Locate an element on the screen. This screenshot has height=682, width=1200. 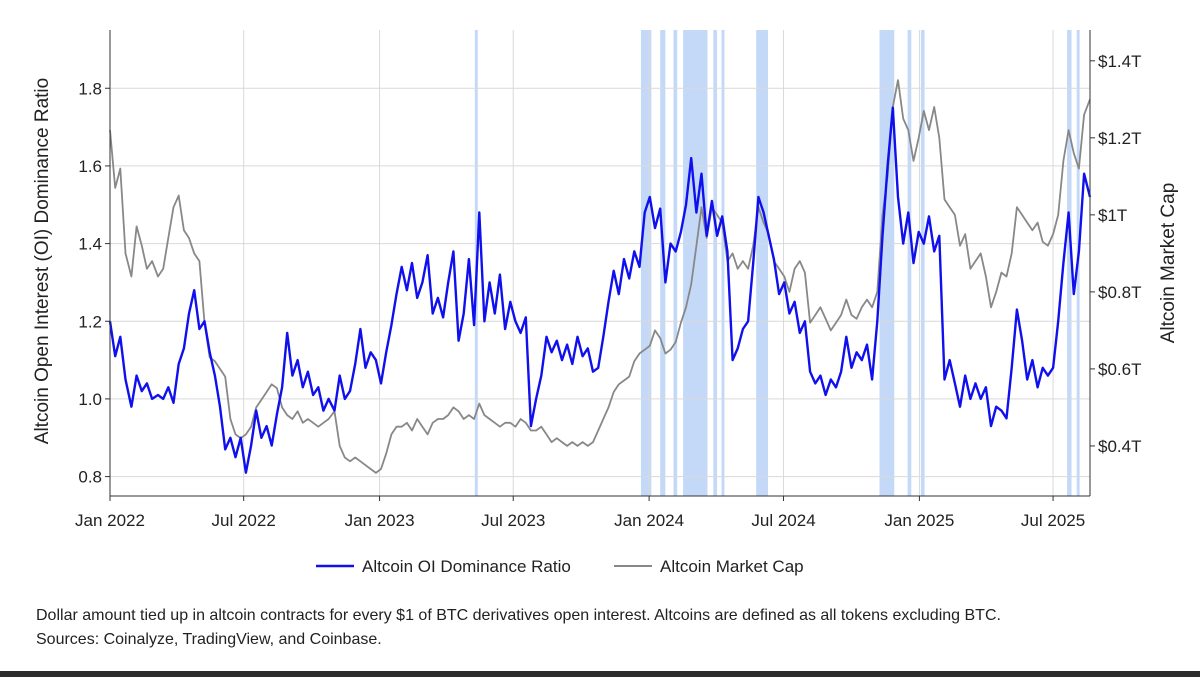
right-axis-title: Altcoin Market Cap is located at coordinates (1168, 263).